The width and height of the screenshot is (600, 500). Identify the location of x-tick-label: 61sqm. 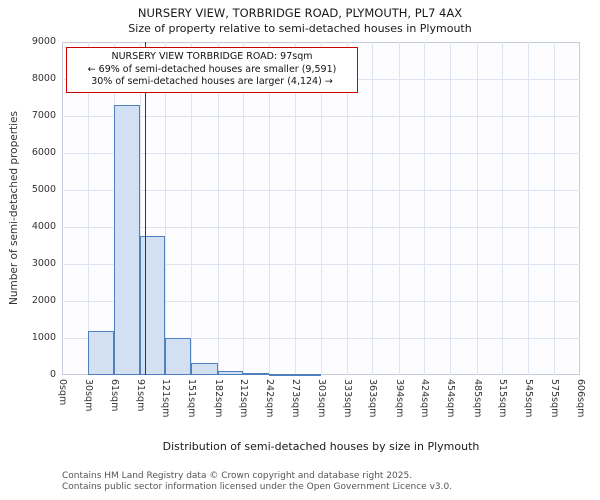
(115, 395).